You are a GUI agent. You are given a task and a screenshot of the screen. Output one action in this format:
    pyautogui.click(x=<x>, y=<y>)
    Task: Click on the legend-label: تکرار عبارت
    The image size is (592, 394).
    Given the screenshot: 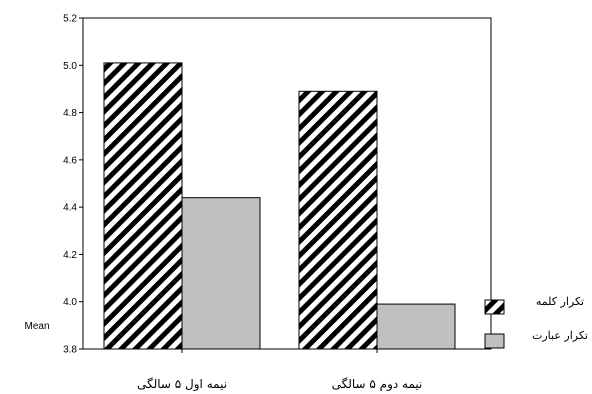 What is the action you would take?
    pyautogui.click(x=560, y=335)
    